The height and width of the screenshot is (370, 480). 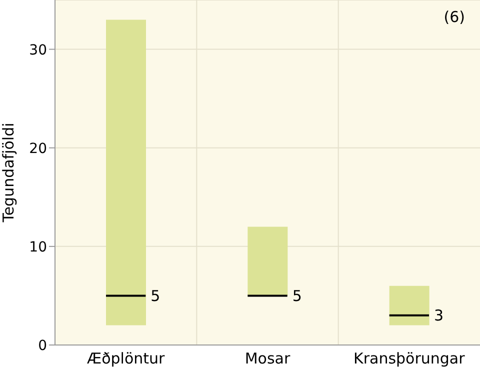 I want to click on x-tick-label: Kransþörungar, so click(x=410, y=359).